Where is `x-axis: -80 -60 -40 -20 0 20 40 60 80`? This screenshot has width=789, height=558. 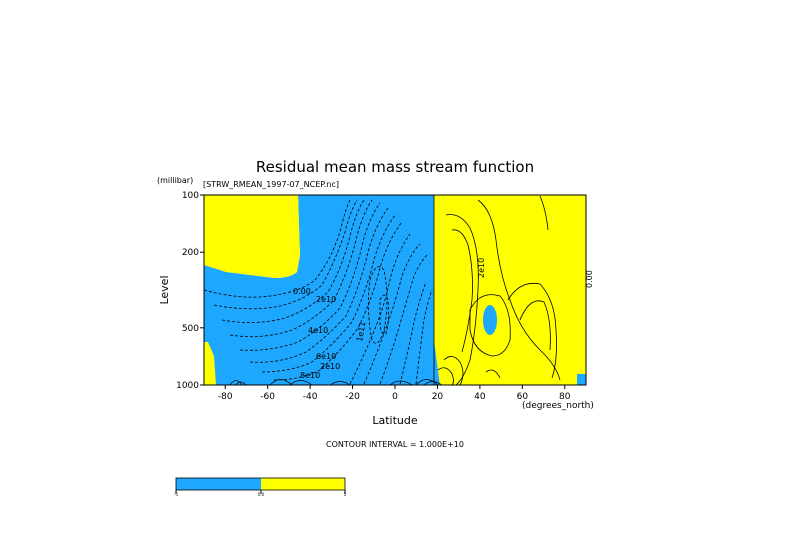
x-axis: -80 -60 -40 -20 0 20 40 60 80 is located at coordinates (394, 393).